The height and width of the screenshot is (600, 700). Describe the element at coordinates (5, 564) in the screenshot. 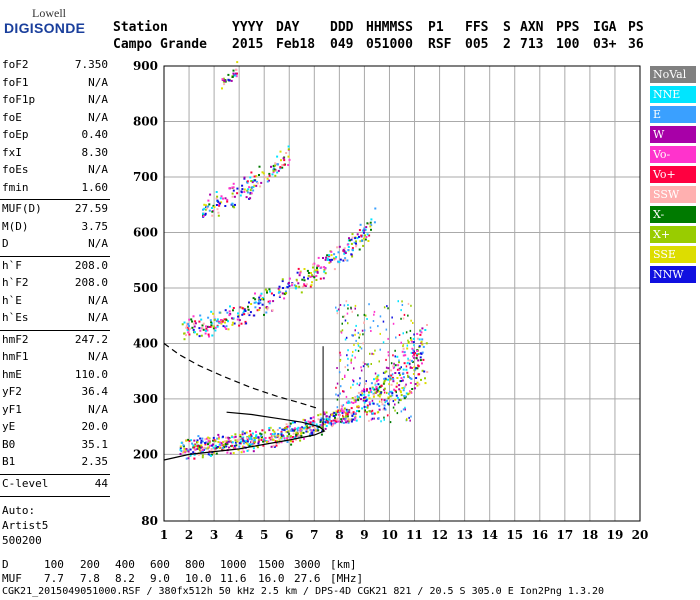

I see `muf-row-label: D` at that location.